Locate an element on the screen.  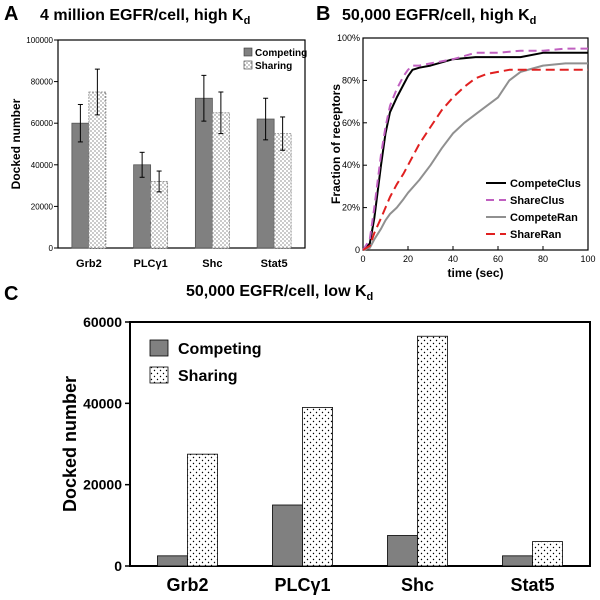
legend-label-shareran: ShareRan is located at coordinates (536, 235).